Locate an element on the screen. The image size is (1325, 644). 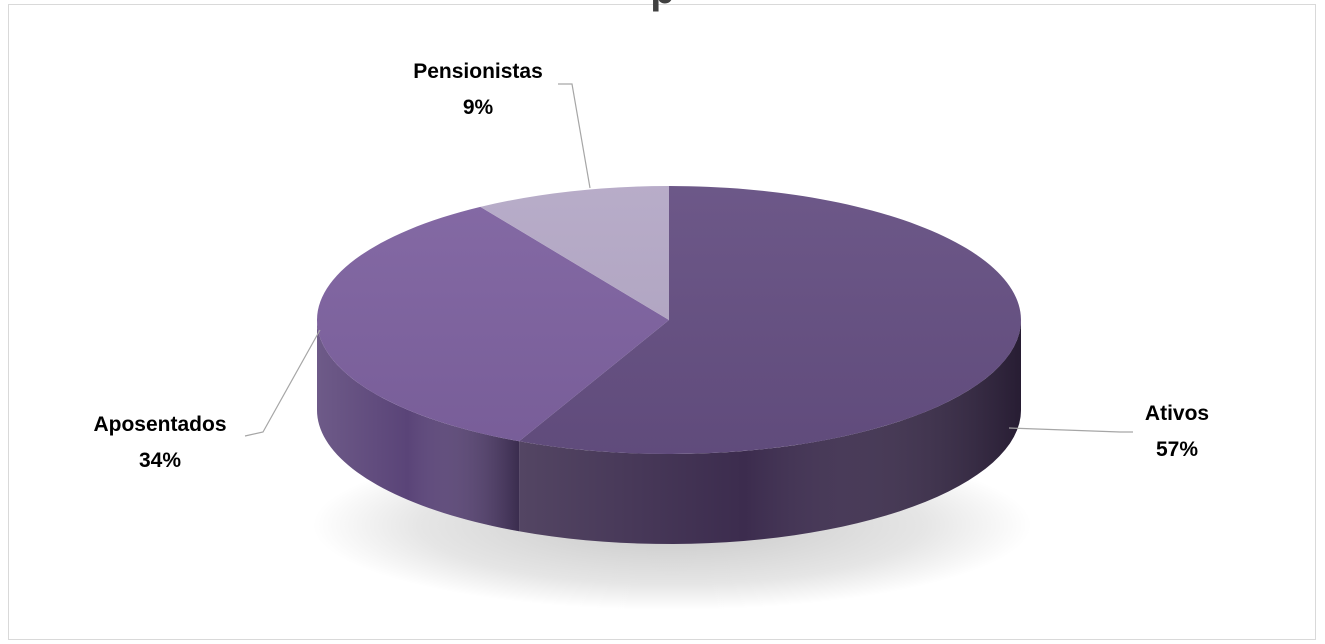
leader-line-ativos is located at coordinates (1070, 430).